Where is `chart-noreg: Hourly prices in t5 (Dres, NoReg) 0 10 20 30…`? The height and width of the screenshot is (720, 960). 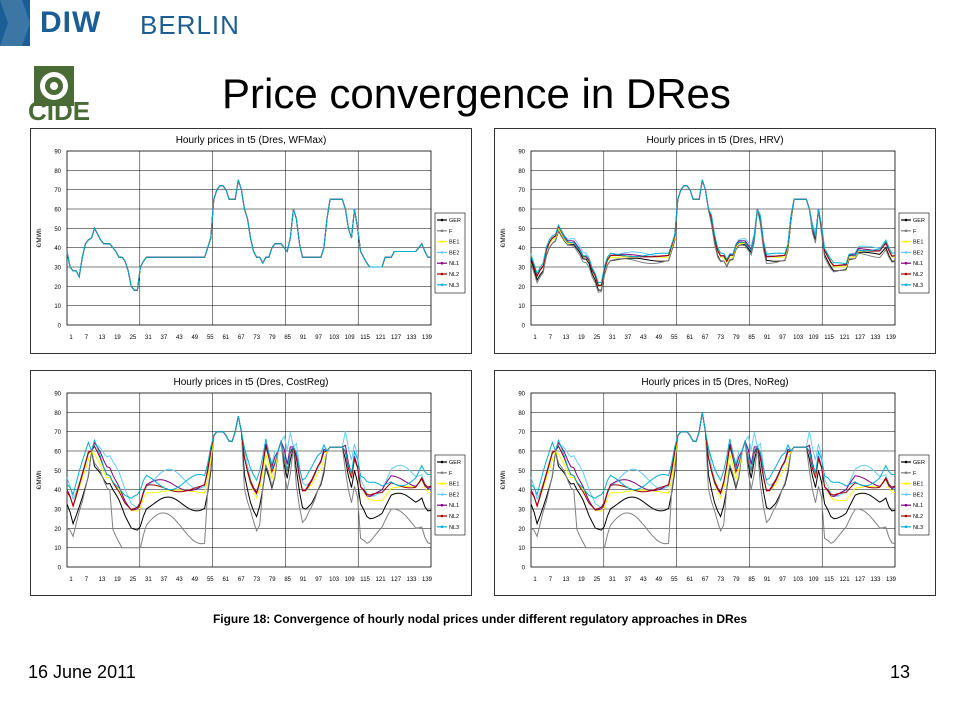
chart-noreg: Hourly prices in t5 (Dres, NoReg) 0 10 20 30… is located at coordinates (715, 480).